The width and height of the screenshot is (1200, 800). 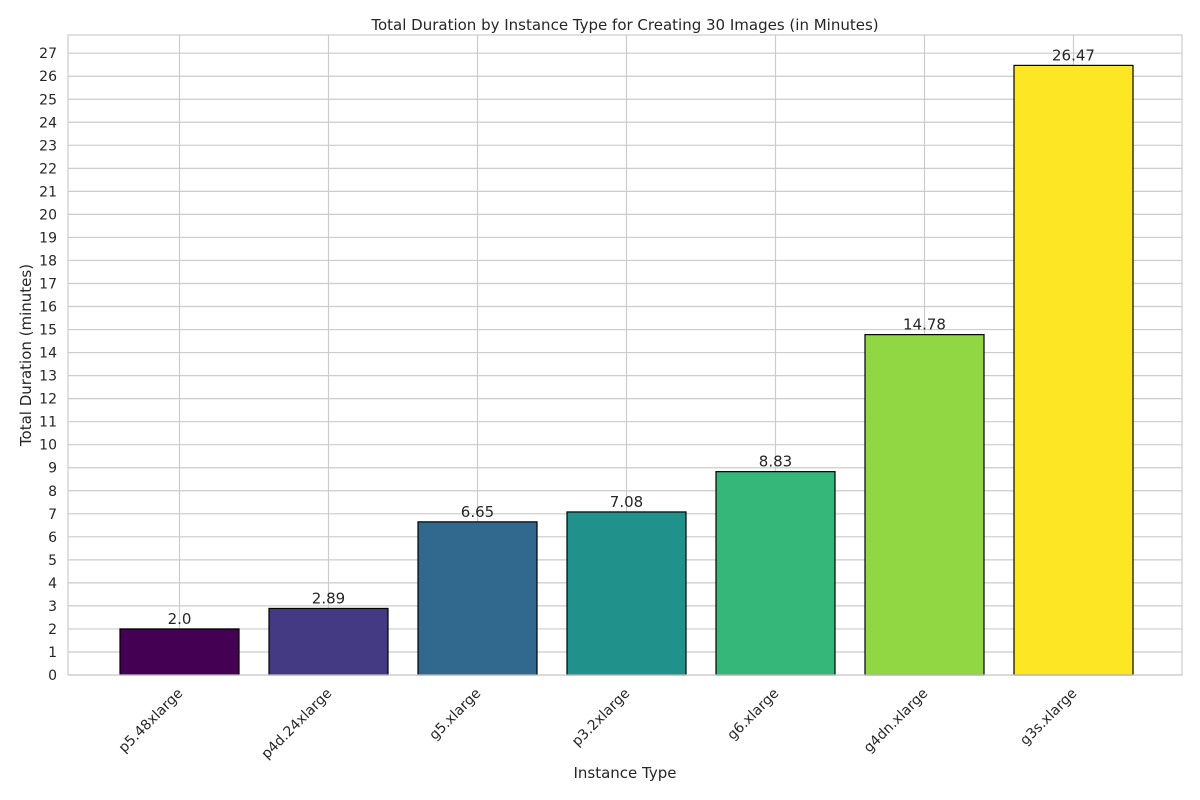 What do you see at coordinates (626, 502) in the screenshot?
I see `bar-value-label: 7.08` at bounding box center [626, 502].